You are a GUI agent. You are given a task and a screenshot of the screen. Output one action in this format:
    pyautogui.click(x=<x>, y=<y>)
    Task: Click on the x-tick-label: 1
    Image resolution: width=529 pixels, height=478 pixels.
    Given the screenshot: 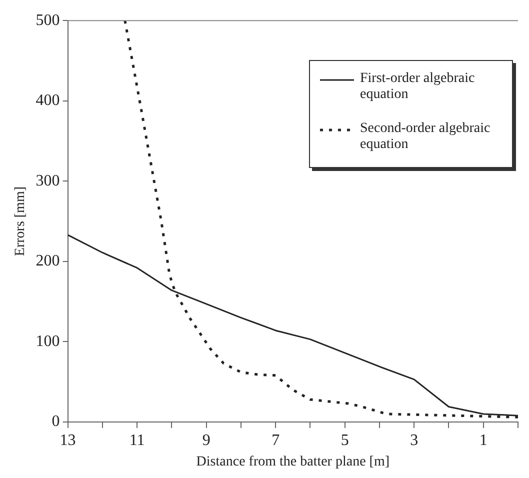 What is the action you would take?
    pyautogui.click(x=483, y=440)
    